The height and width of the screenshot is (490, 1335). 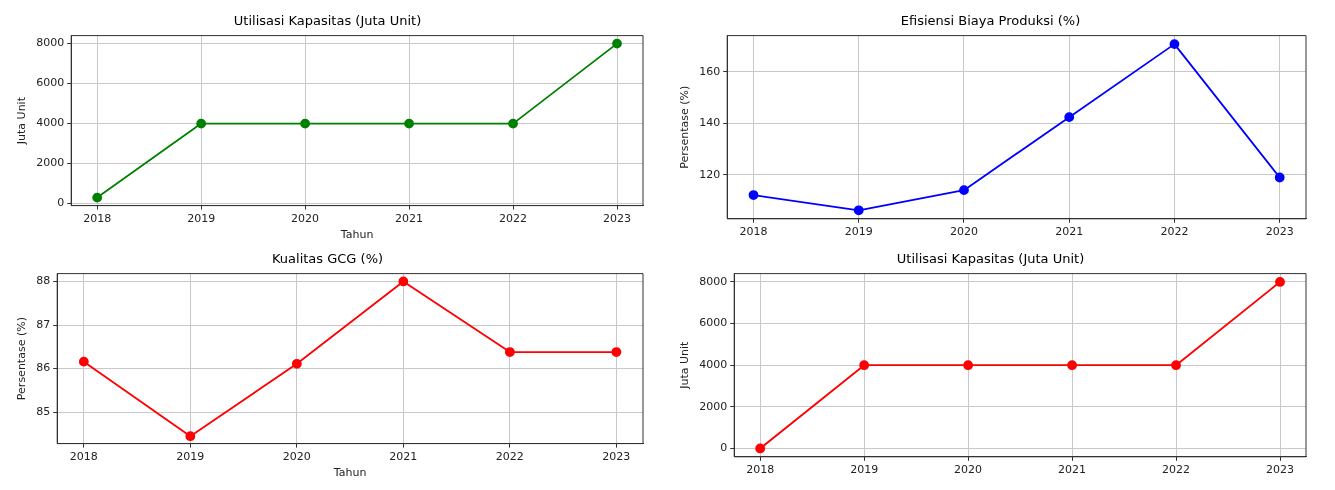 What do you see at coordinates (43, 324) in the screenshot?
I see `y-tick-label: 87` at bounding box center [43, 324].